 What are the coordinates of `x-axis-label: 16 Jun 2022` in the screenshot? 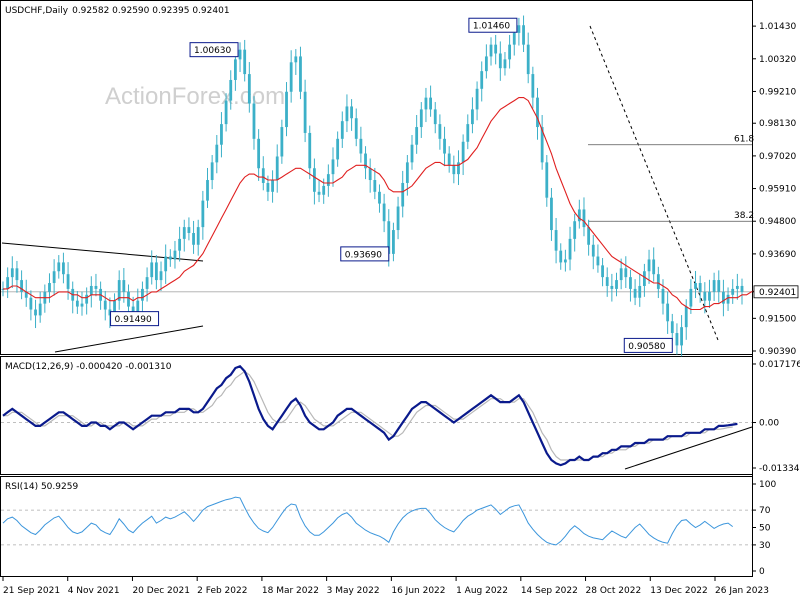 It's located at (418, 591).